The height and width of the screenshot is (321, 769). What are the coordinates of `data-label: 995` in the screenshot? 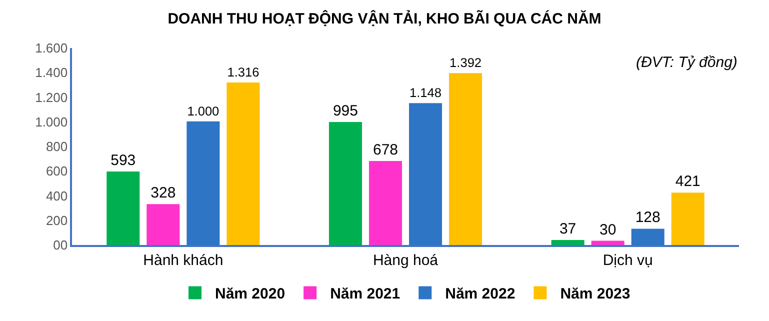 It's located at (345, 111).